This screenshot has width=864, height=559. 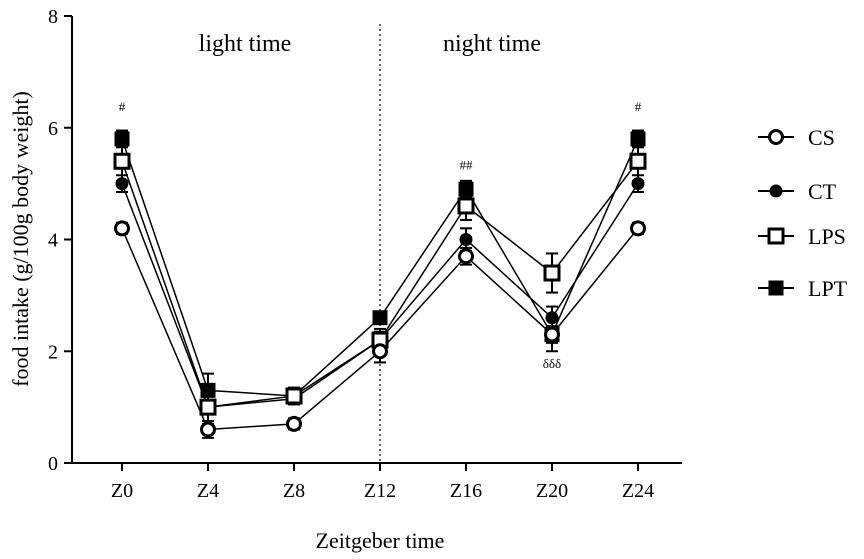 I want to click on x-tick-label: Z16, so click(x=466, y=491).